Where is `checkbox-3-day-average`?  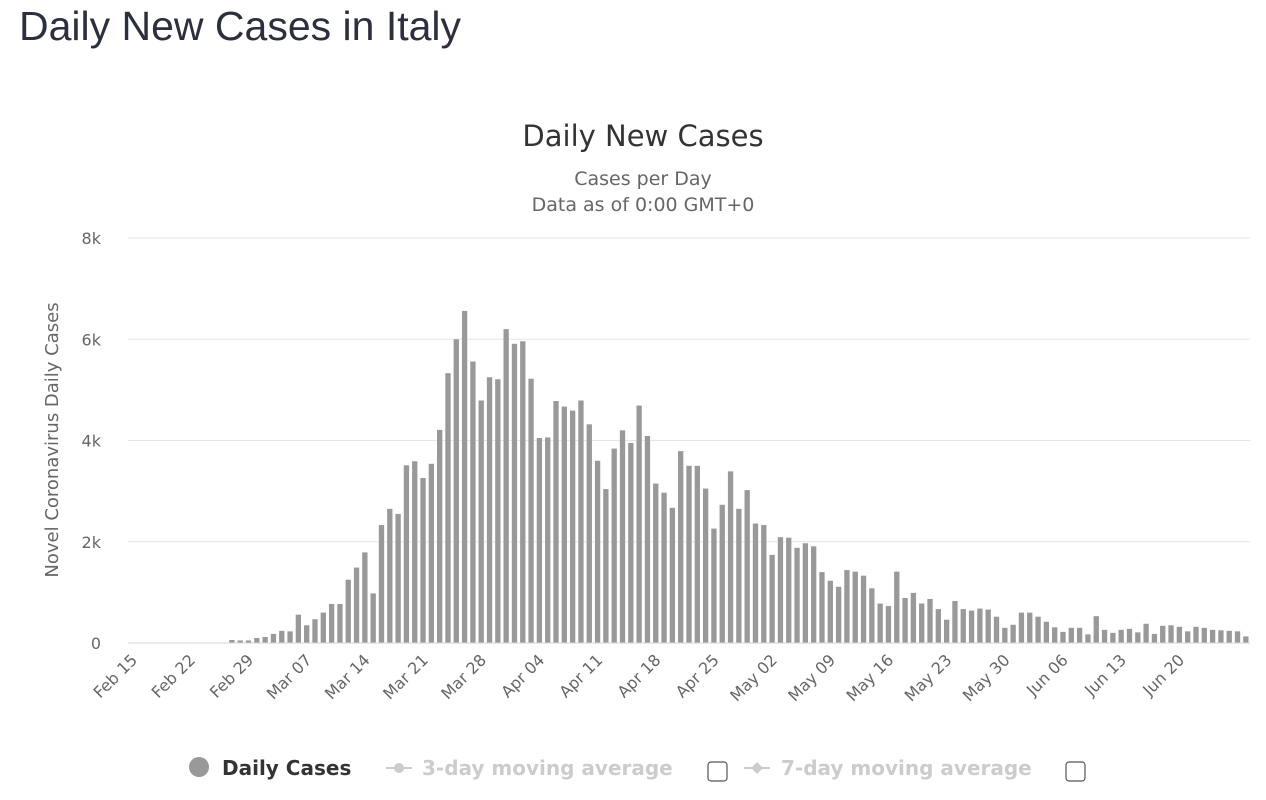
checkbox-3-day-average is located at coordinates (717, 771).